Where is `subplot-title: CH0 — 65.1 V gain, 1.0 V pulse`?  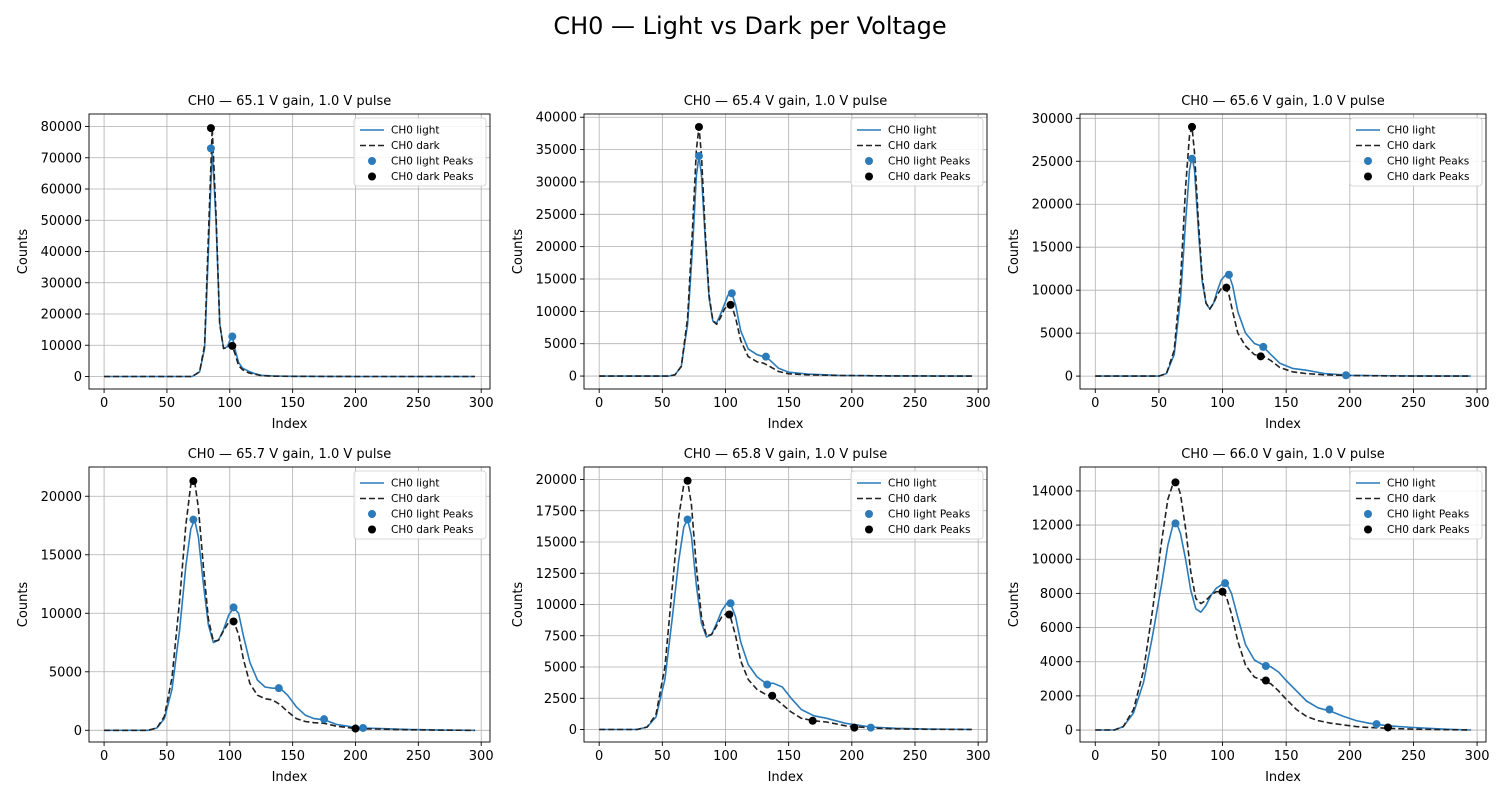
subplot-title: CH0 — 65.1 V gain, 1.0 V pulse is located at coordinates (290, 101).